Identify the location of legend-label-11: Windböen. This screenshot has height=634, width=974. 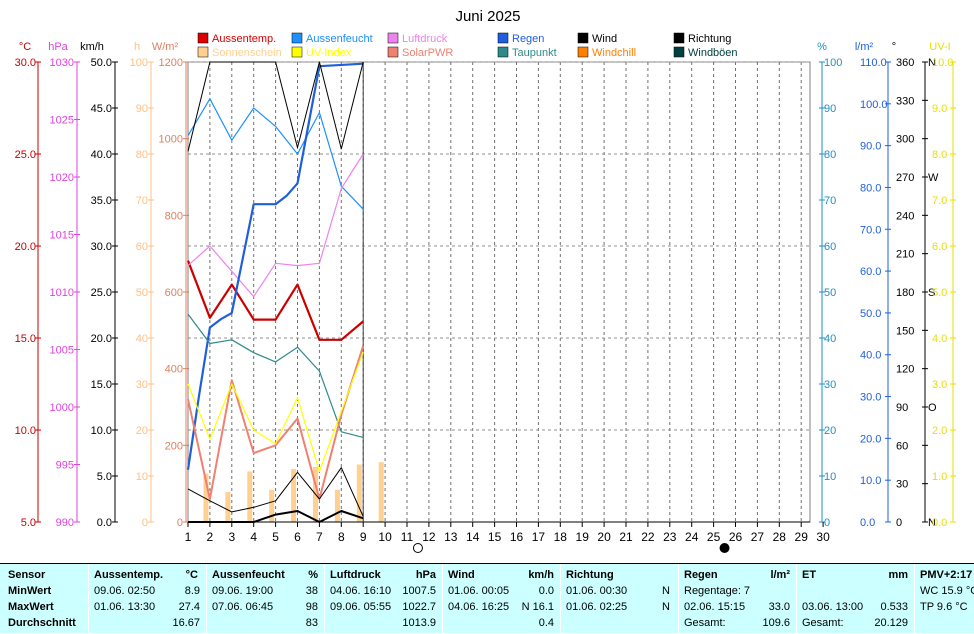
(713, 53).